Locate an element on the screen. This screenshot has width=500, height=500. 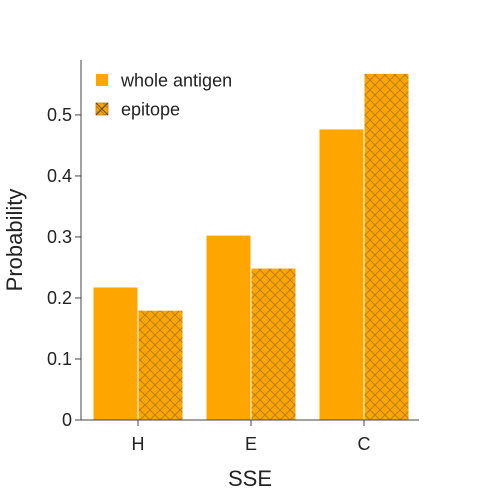
x-tick-label-C: C is located at coordinates (364, 444).